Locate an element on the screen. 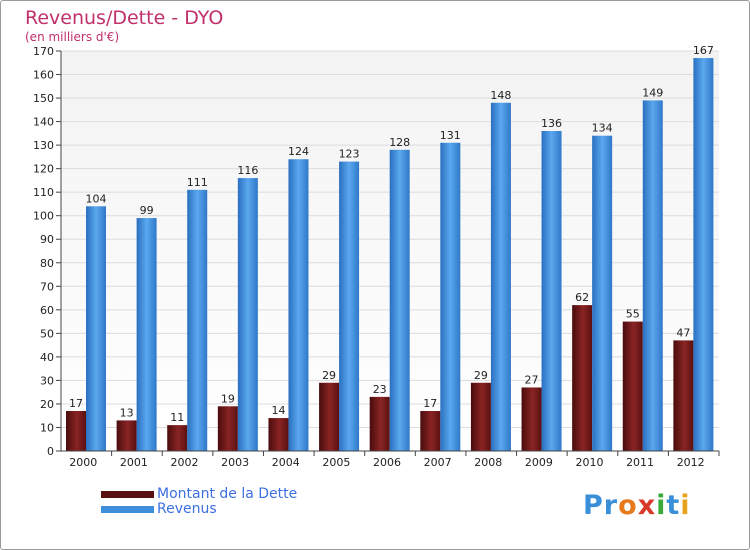 Image resolution: width=750 pixels, height=550 pixels. y-tick-label: 60 is located at coordinates (47, 310).